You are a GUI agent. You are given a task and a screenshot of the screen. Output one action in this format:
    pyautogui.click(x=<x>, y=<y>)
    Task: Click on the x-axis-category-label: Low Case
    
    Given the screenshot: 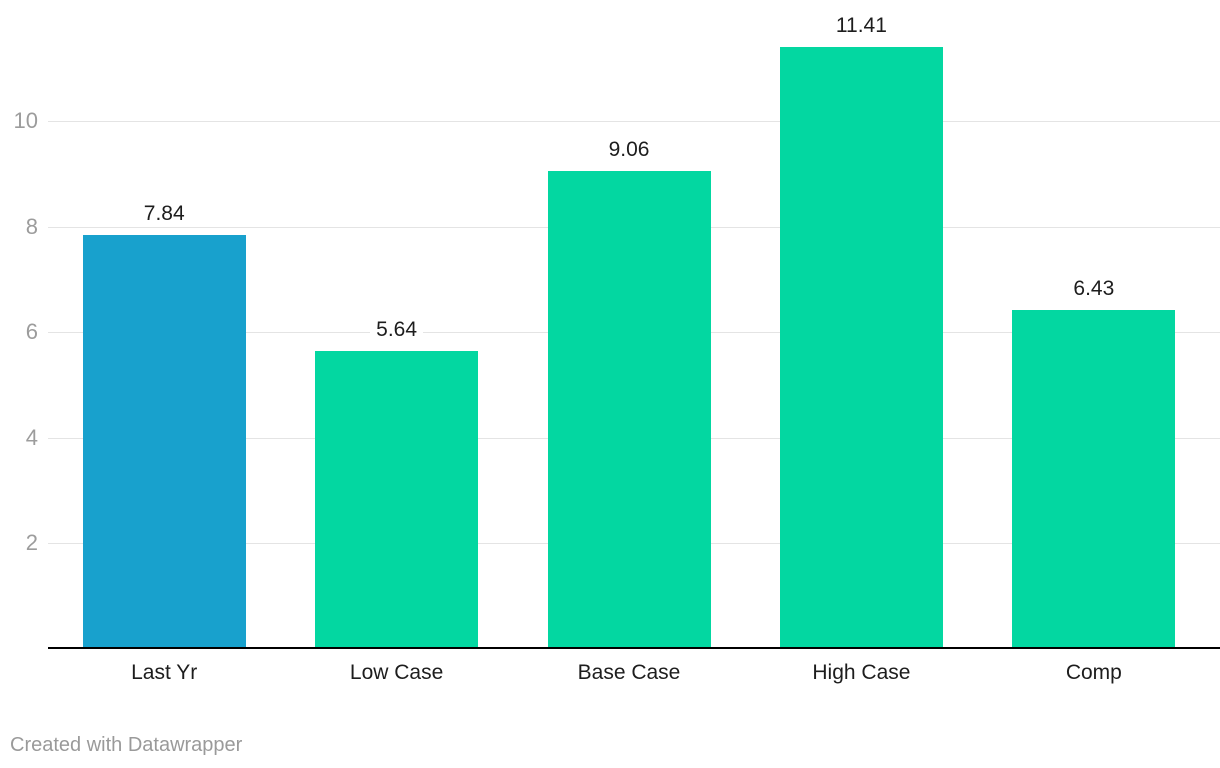 What is the action you would take?
    pyautogui.click(x=396, y=672)
    